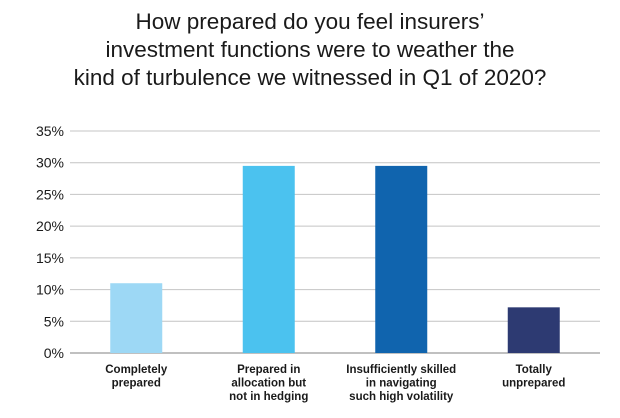  I want to click on y-tick-label: 10%, so click(50, 290).